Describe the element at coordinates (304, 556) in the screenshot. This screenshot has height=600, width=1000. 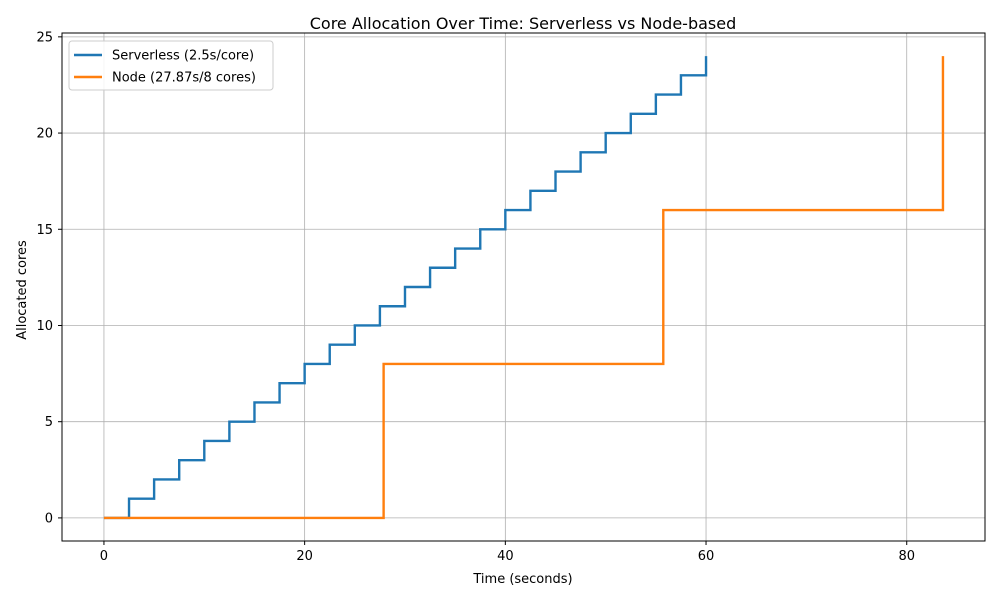
I see `x-tick-label: 20` at that location.